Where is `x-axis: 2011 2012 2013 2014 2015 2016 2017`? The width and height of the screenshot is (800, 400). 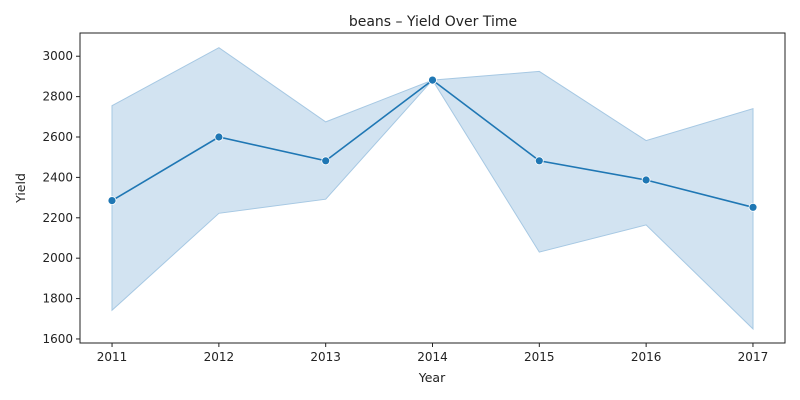 x-axis: 2011 2012 2013 2014 2015 2016 2017 is located at coordinates (432, 353).